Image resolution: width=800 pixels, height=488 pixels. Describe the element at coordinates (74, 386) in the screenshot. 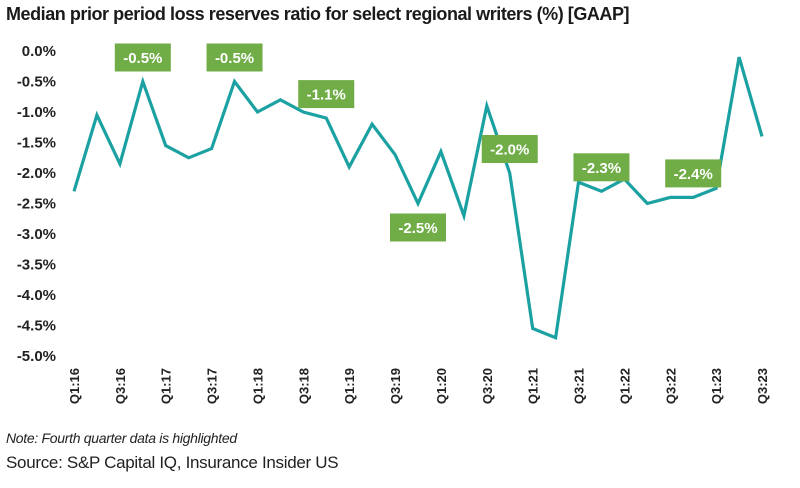

I see `x-tick-label: Q1:16` at that location.